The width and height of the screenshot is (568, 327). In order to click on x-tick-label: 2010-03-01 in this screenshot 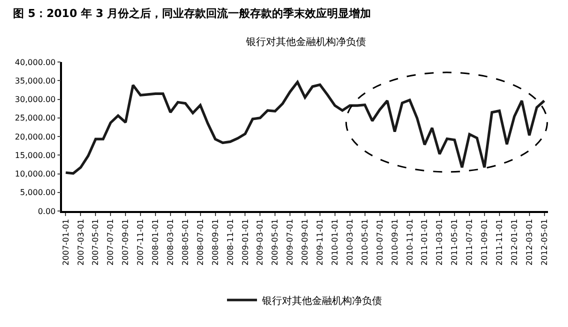, I will do `click(349, 242)`.